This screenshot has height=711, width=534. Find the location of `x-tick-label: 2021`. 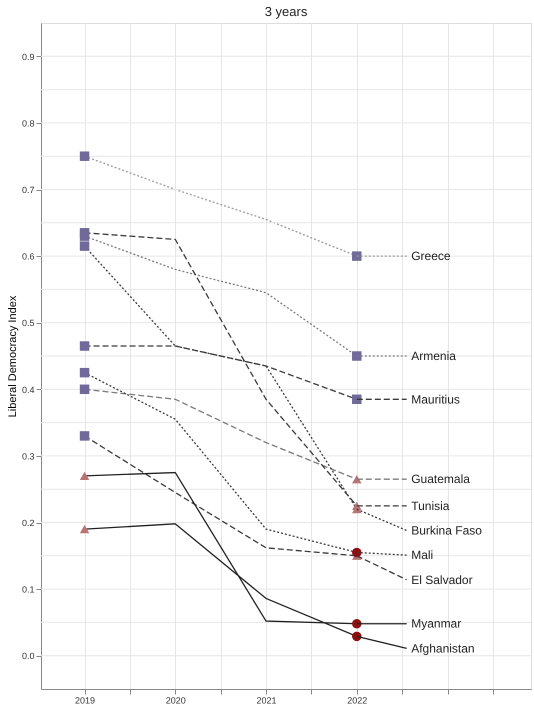

x-tick-label: 2021 is located at coordinates (266, 701).